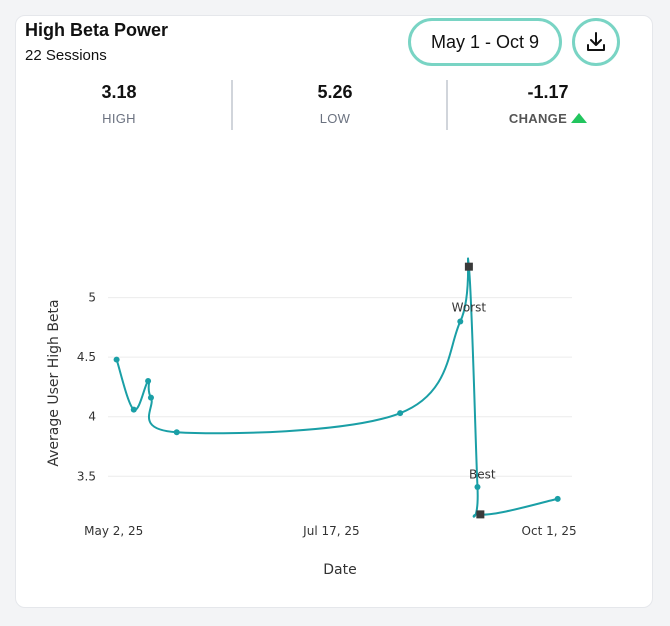  What do you see at coordinates (92, 417) in the screenshot?
I see `y-tick-label: 4` at bounding box center [92, 417].